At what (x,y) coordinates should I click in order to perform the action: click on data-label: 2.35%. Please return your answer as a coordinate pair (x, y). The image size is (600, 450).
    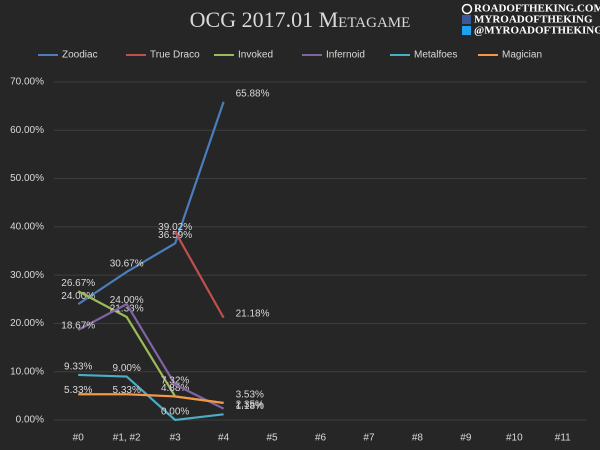
    Looking at the image, I should click on (250, 404).